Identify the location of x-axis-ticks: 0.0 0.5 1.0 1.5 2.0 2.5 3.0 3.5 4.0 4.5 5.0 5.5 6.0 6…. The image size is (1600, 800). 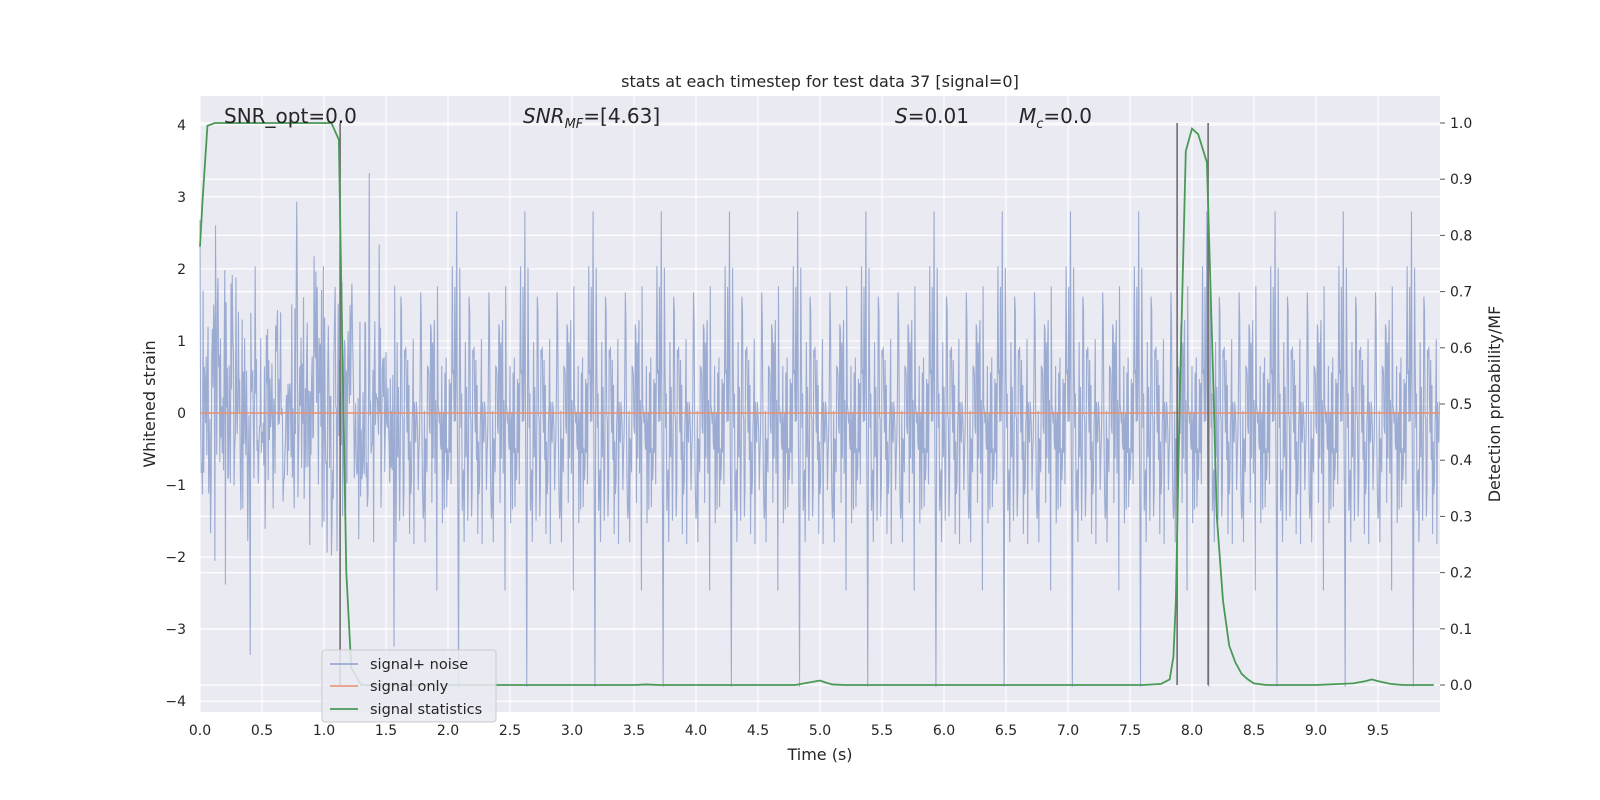
(789, 731).